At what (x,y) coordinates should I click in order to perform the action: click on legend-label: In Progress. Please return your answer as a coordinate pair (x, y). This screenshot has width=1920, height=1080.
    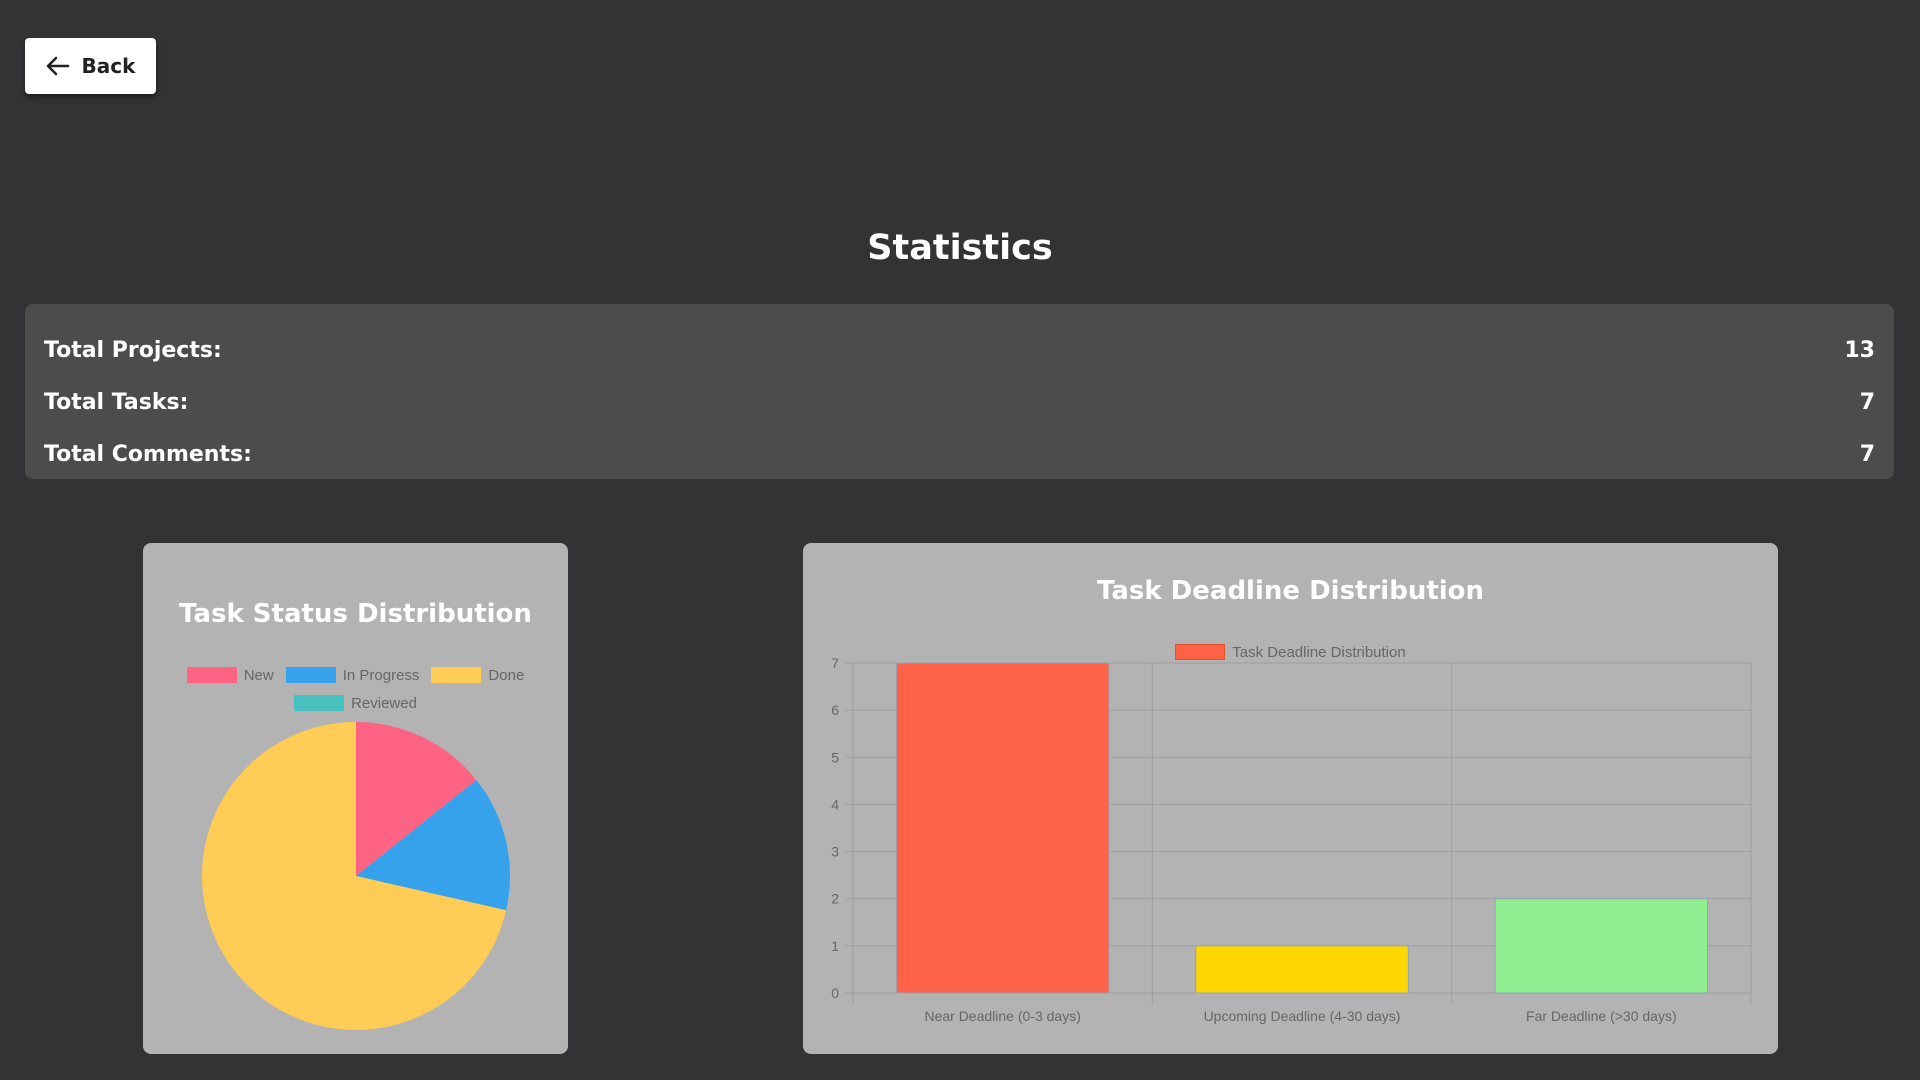
    Looking at the image, I should click on (381, 675).